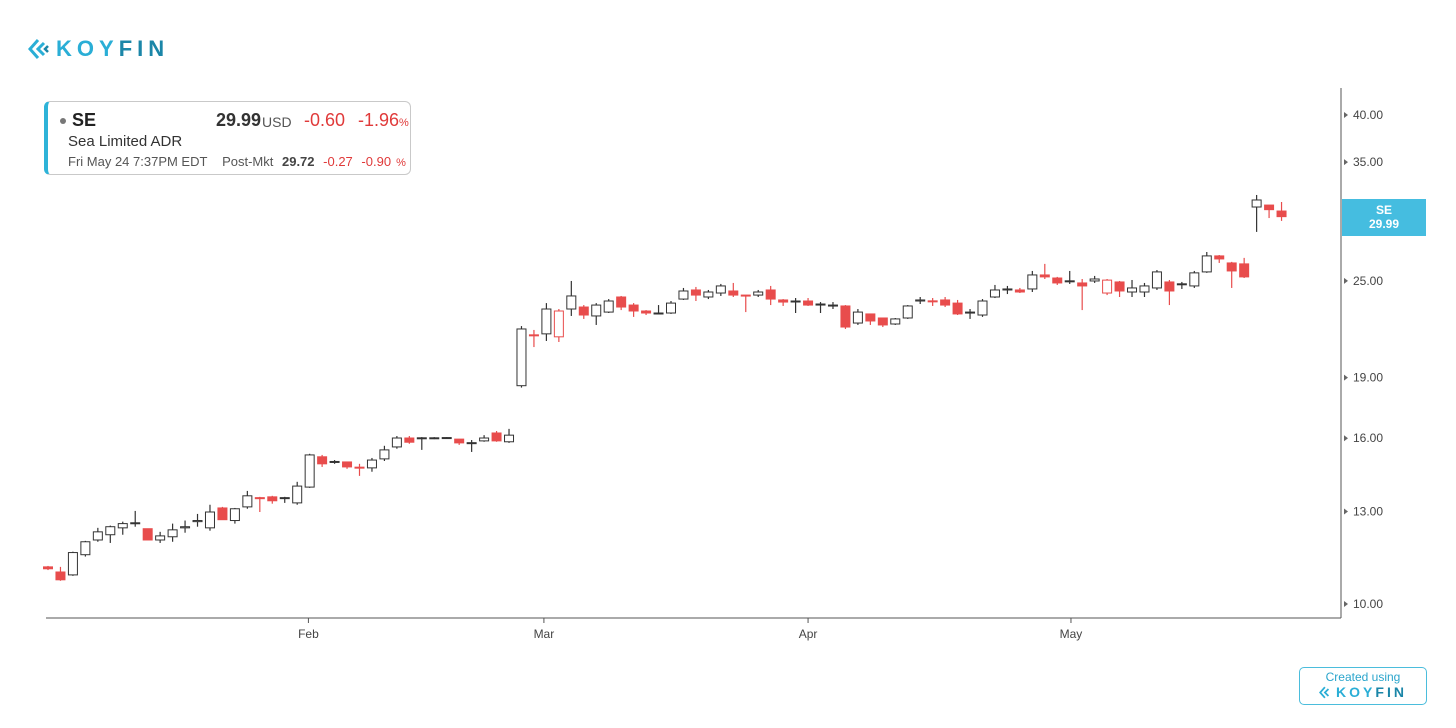  I want to click on badge-price: 29.99, so click(1384, 224).